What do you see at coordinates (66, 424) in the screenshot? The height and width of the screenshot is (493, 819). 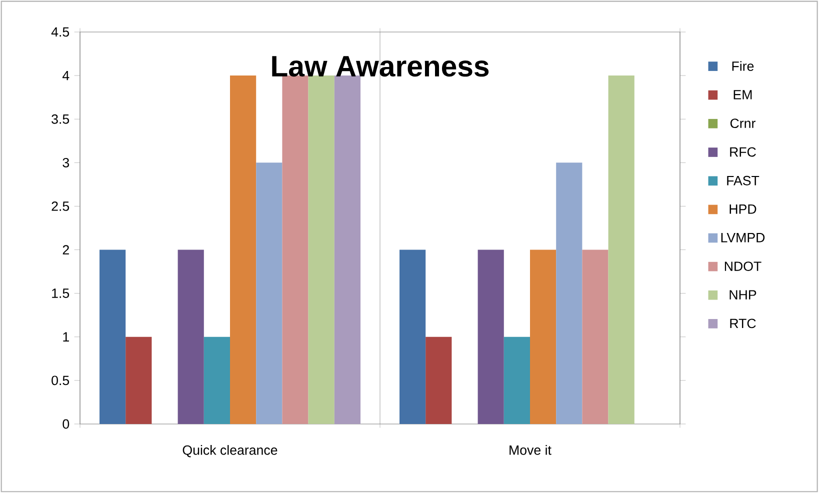 I see `y-tick-label: 0` at bounding box center [66, 424].